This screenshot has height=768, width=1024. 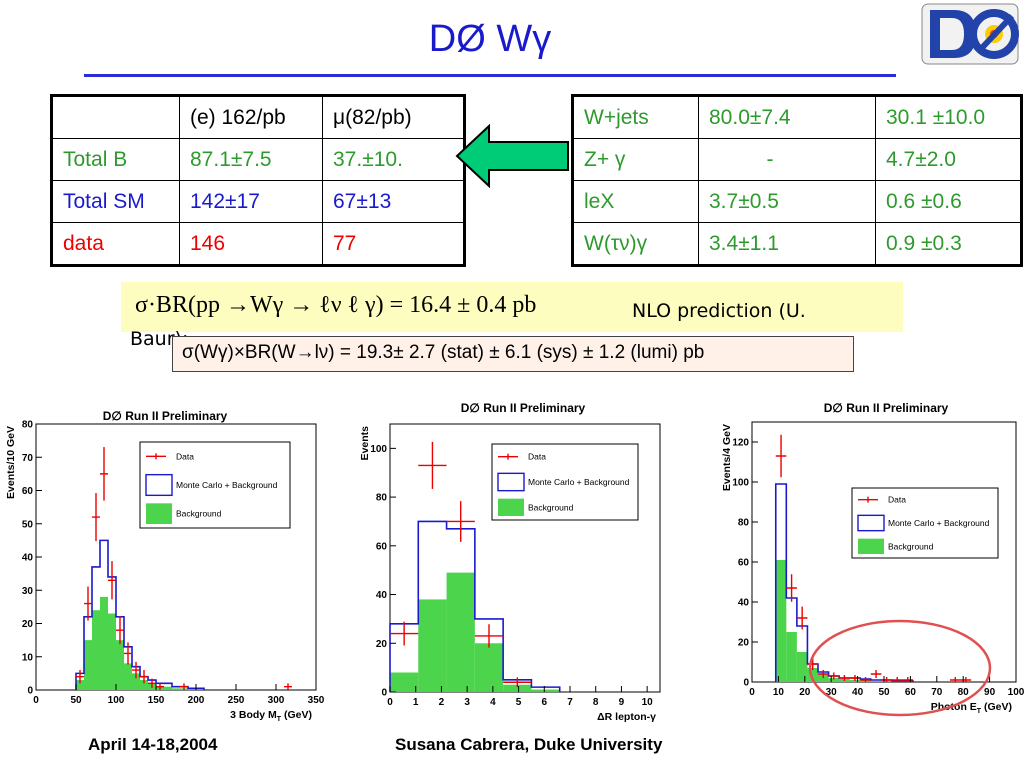 I want to click on table-cell: 3.7±0.5, so click(x=787, y=201).